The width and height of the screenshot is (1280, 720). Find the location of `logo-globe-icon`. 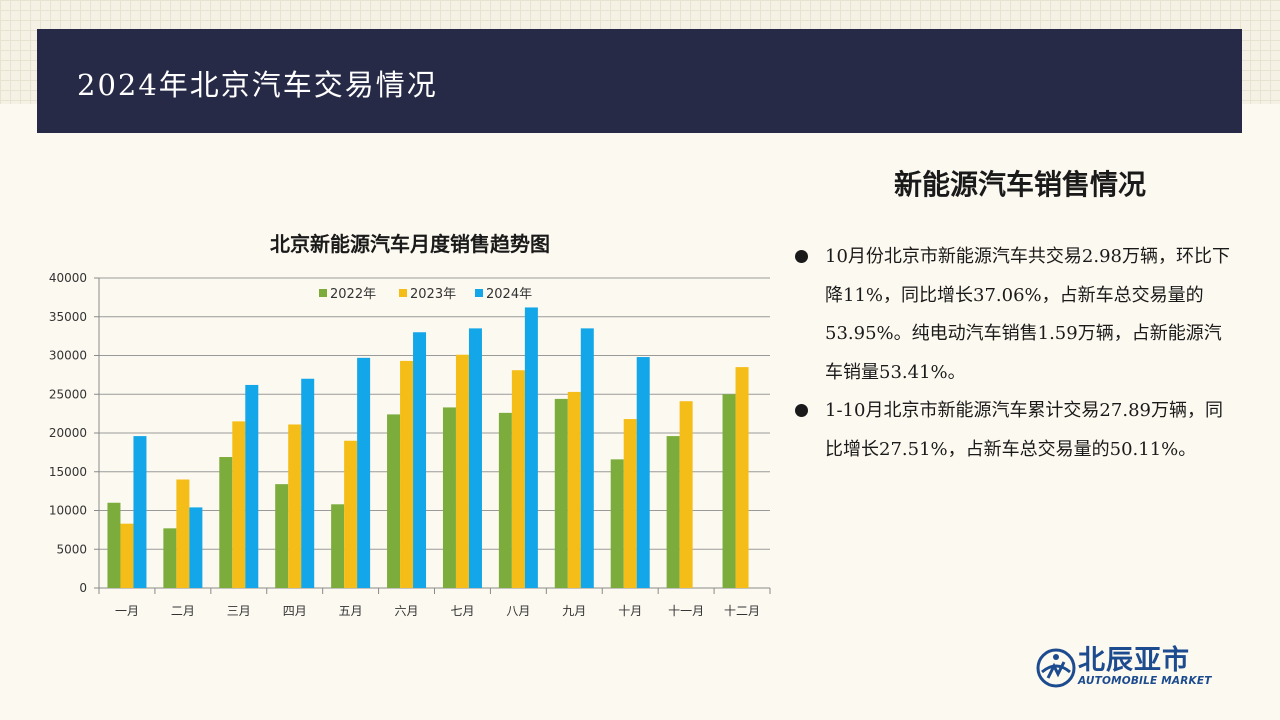

logo-globe-icon is located at coordinates (1056, 668).